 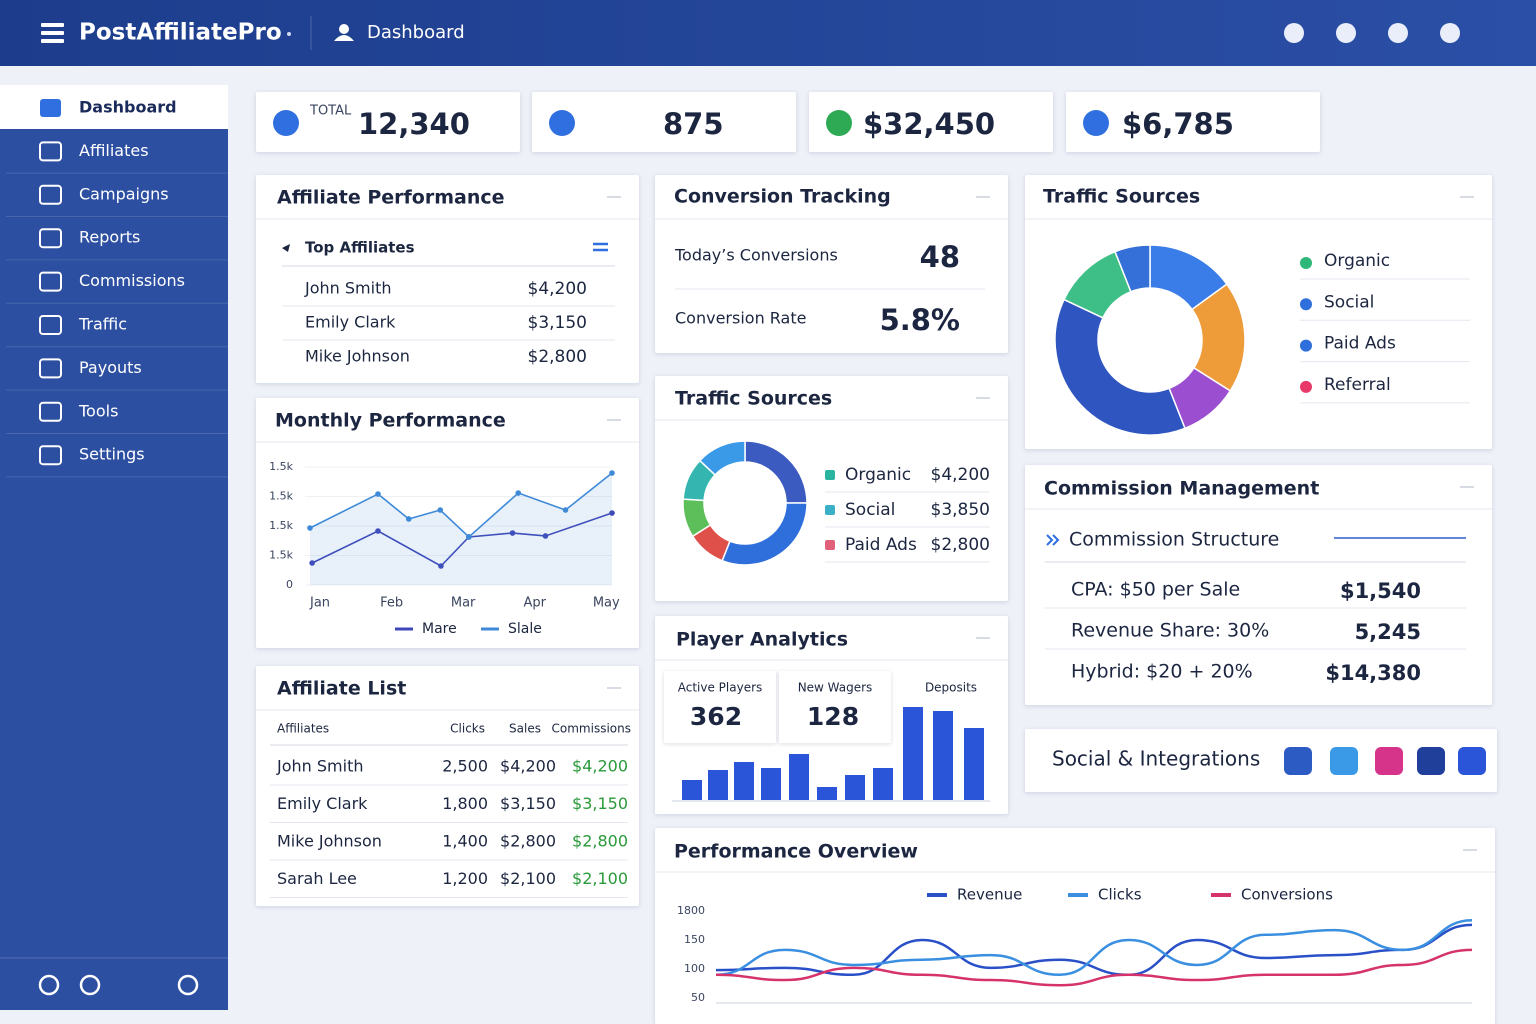 I want to click on y-tick-label: 100, so click(x=694, y=968).